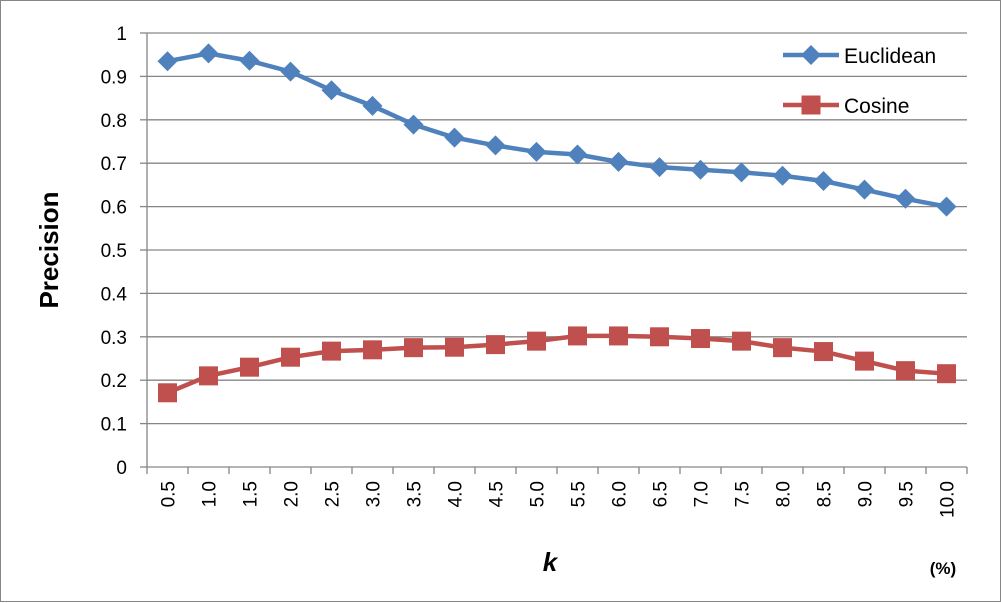  Describe the element at coordinates (497, 494) in the screenshot. I see `x-tick-label: 4.5` at that location.